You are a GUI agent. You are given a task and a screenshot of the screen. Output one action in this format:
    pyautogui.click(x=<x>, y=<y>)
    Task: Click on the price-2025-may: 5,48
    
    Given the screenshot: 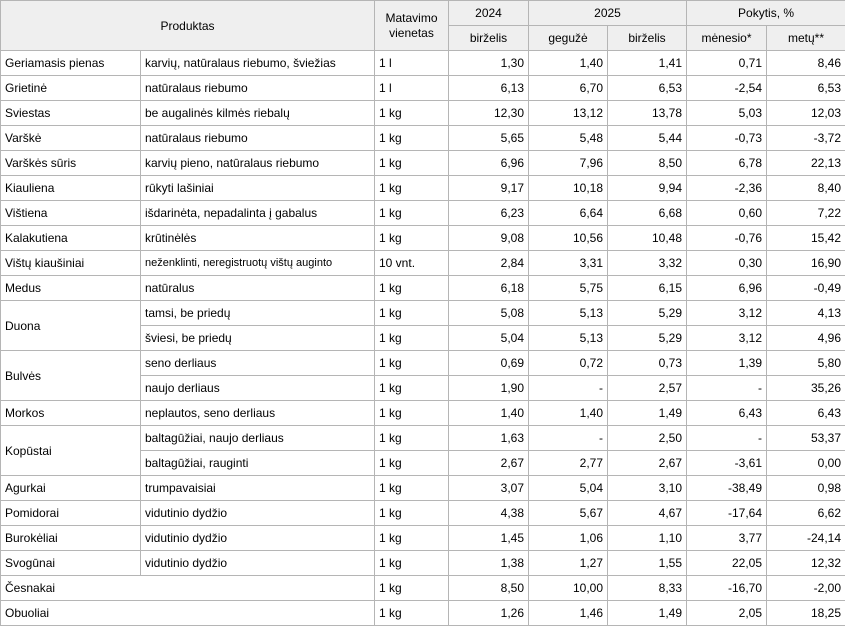 What is the action you would take?
    pyautogui.click(x=568, y=138)
    